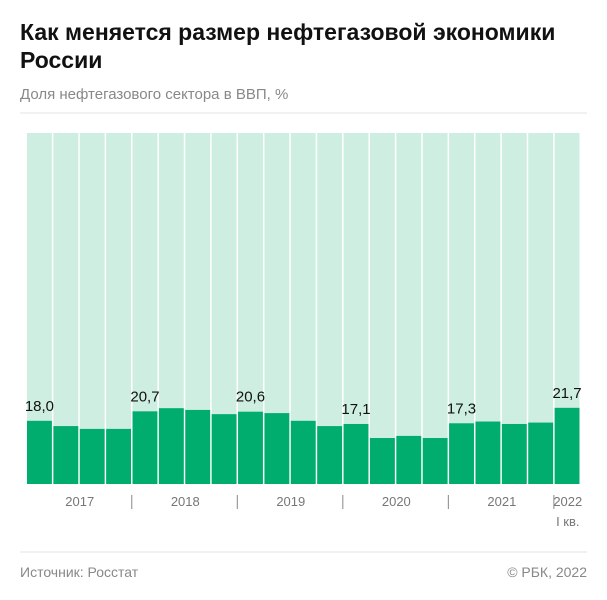 The width and height of the screenshot is (607, 600). Describe the element at coordinates (547, 572) in the screenshot. I see `copyright: © РБК, 2022` at that location.